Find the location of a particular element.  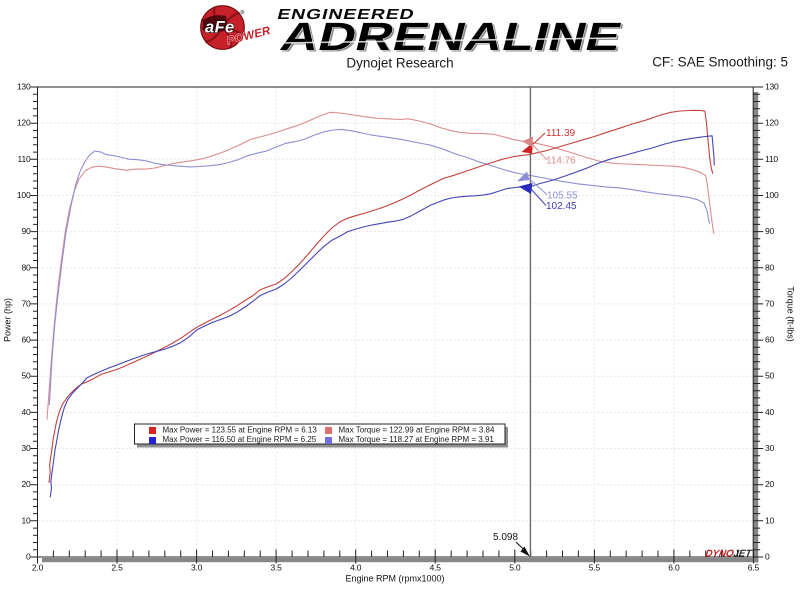

svg-text: JET is located at coordinates (742, 554).